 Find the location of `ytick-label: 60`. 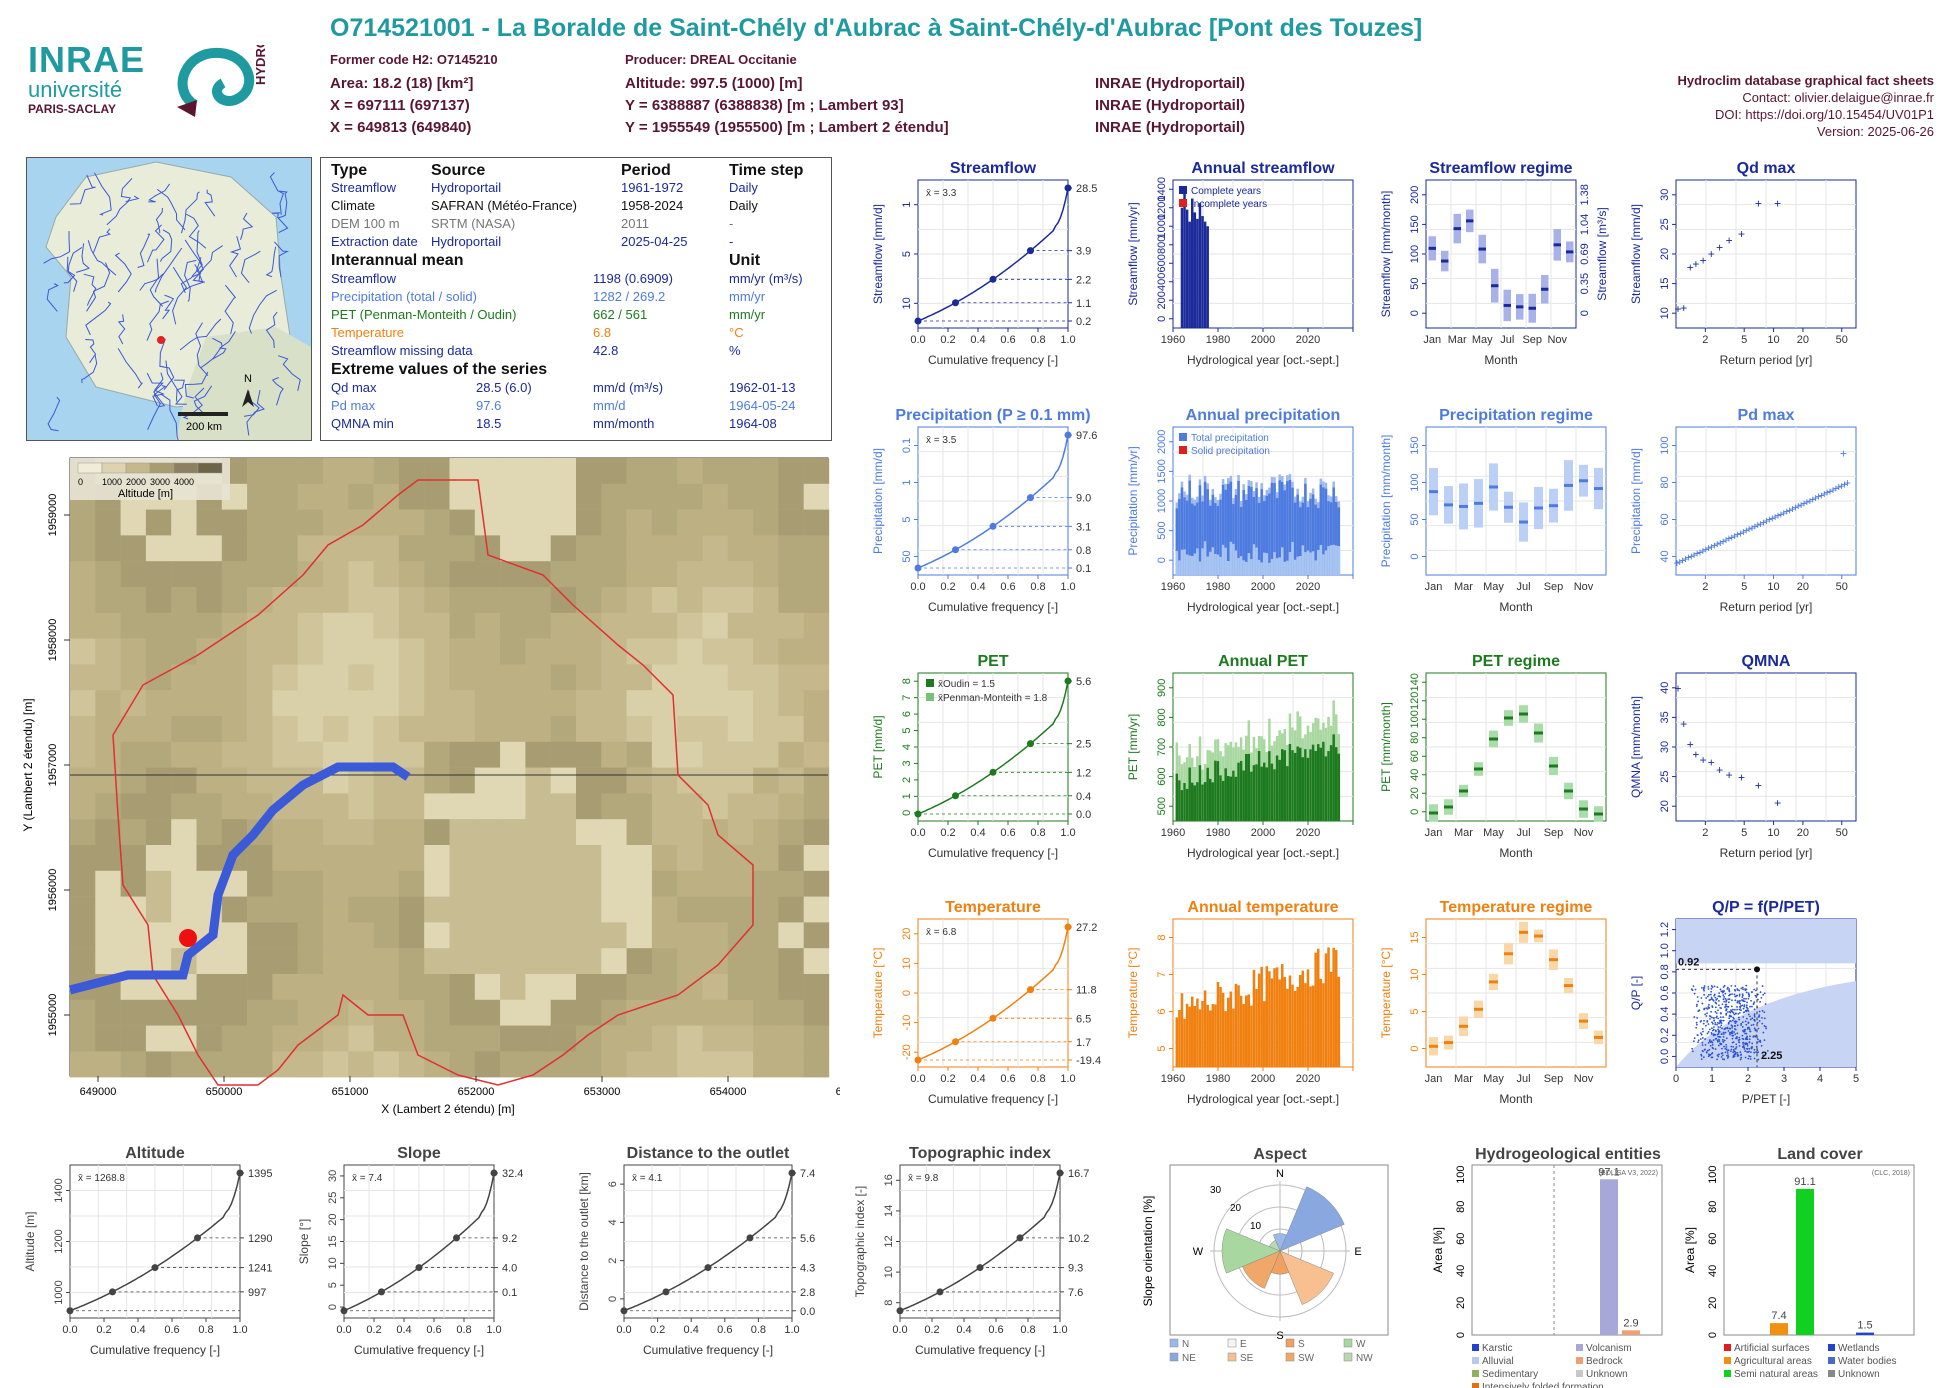

ytick-label: 60 is located at coordinates (1415, 756).